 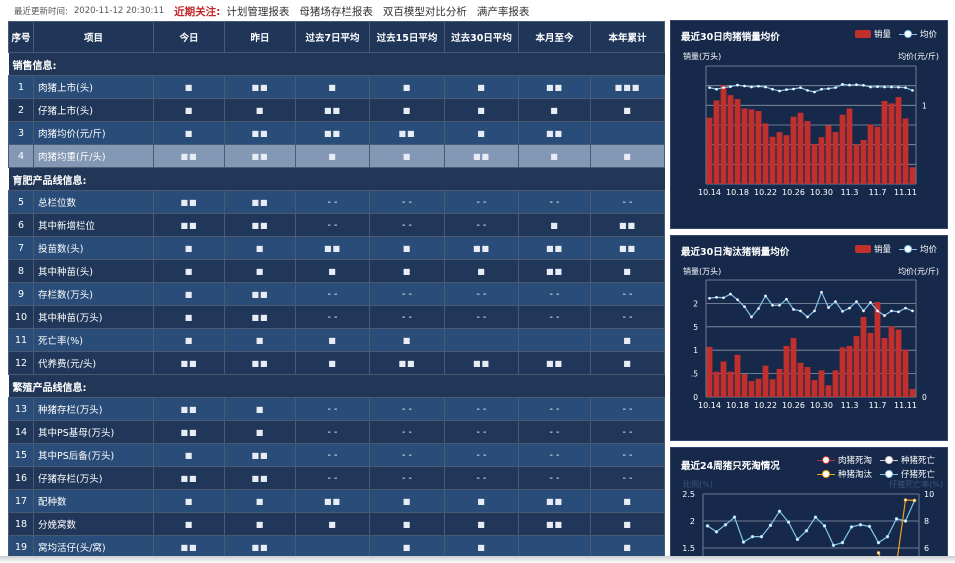 What do you see at coordinates (907, 460) in the screenshot?
I see `legend-item: 种猪死亡` at bounding box center [907, 460].